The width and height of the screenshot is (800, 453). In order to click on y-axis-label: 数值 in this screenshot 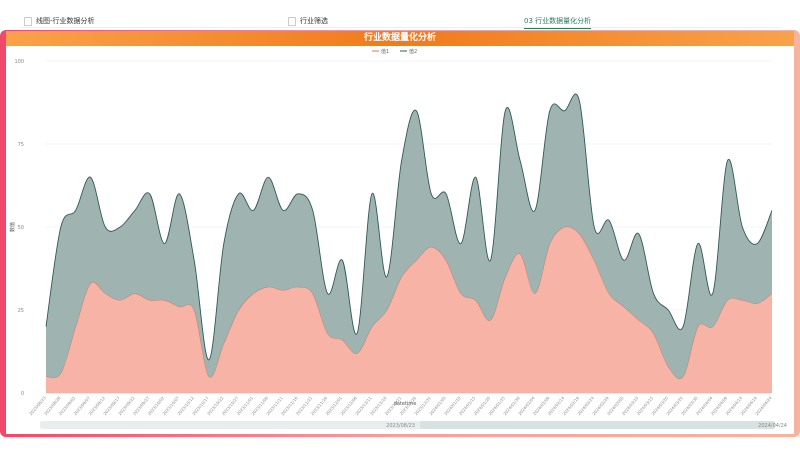, I will do `click(12, 227)`.